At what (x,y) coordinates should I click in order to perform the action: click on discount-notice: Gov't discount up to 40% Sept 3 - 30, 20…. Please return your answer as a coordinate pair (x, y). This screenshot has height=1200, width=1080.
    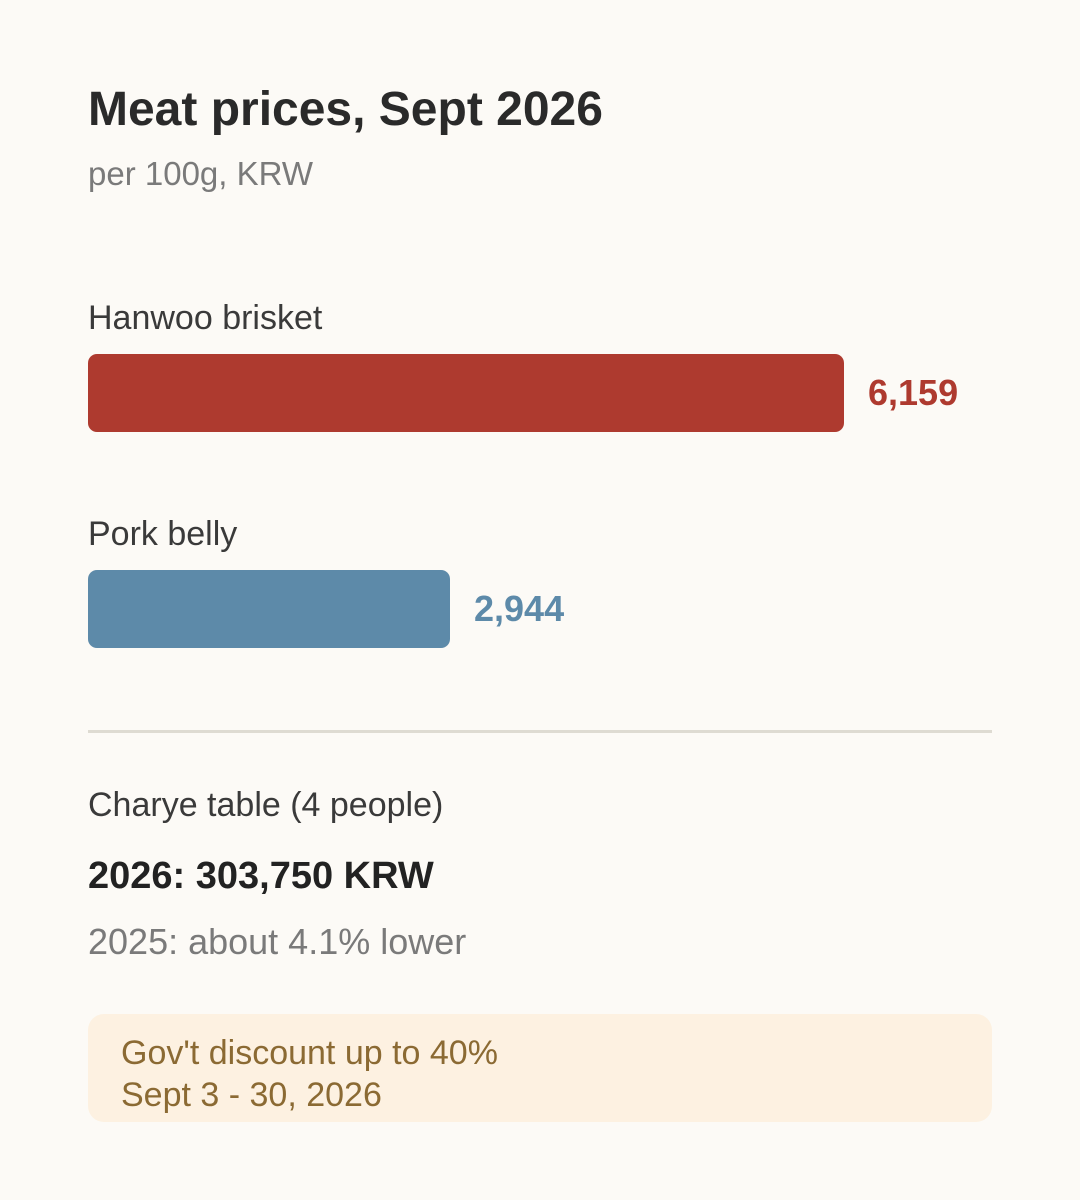
    Looking at the image, I should click on (540, 1068).